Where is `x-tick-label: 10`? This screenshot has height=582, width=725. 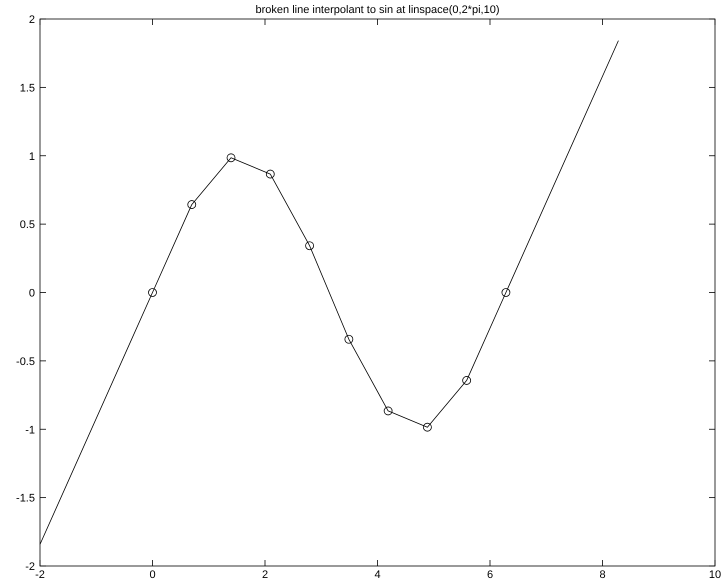 x-tick-label: 10 is located at coordinates (715, 575).